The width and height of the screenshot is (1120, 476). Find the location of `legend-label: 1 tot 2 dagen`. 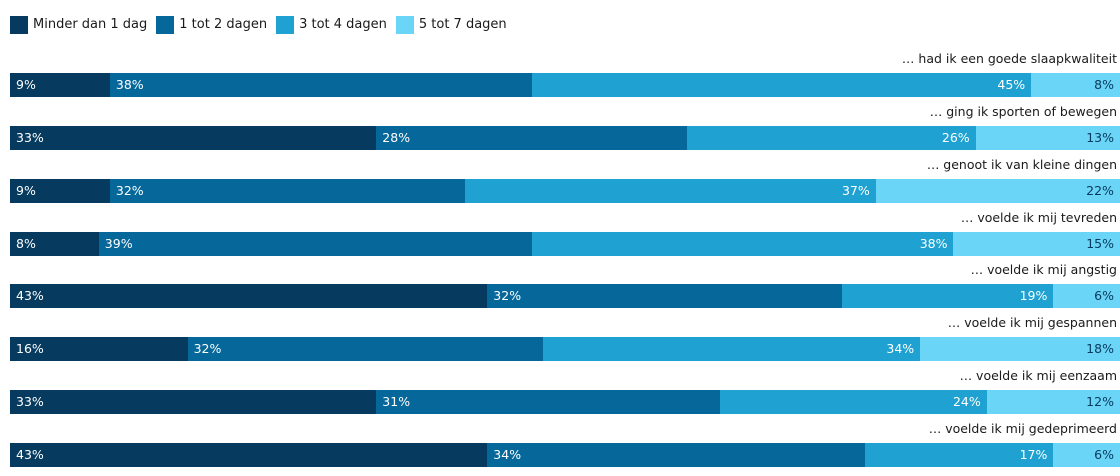

legend-label: 1 tot 2 dagen is located at coordinates (223, 24).